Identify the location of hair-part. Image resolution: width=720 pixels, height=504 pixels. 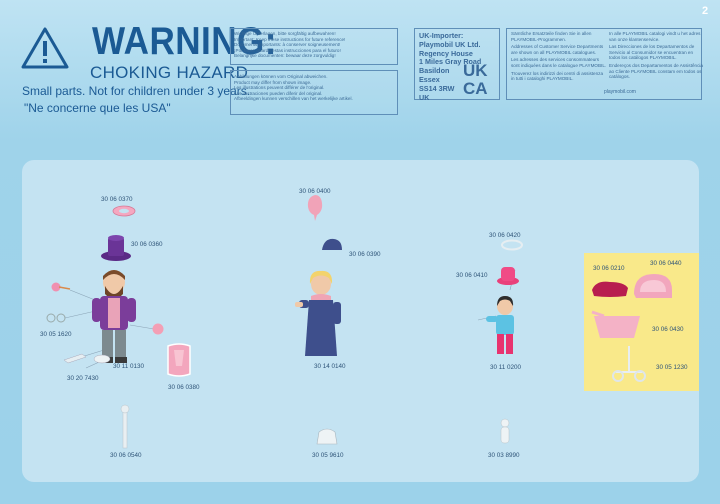
(315, 208).